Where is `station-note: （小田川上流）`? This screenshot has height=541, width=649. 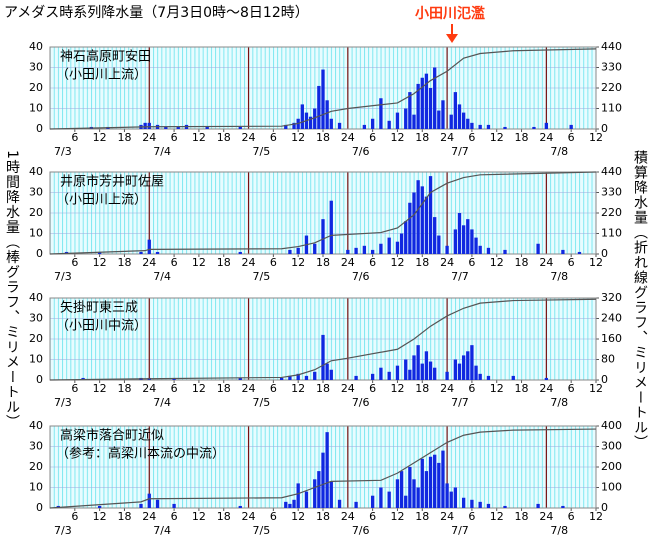
station-note: （小田川上流） is located at coordinates (101, 75).